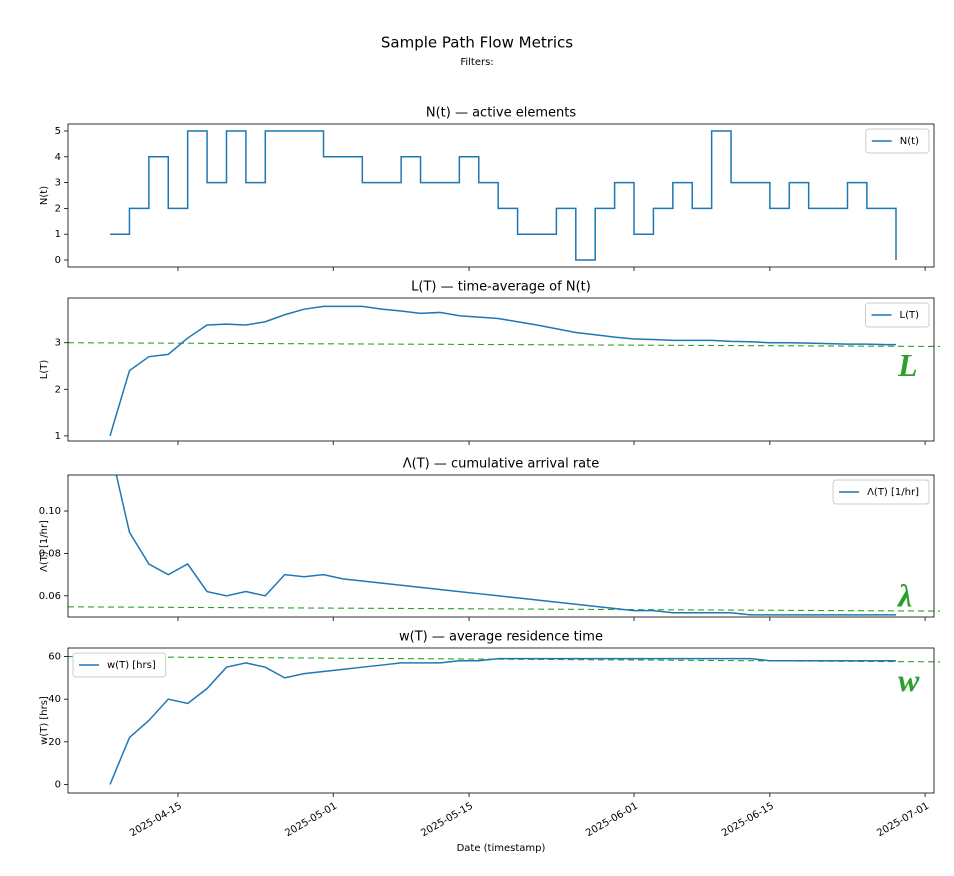 The width and height of the screenshot is (954, 876). I want to click on y-axis-label: L(T), so click(44, 370).